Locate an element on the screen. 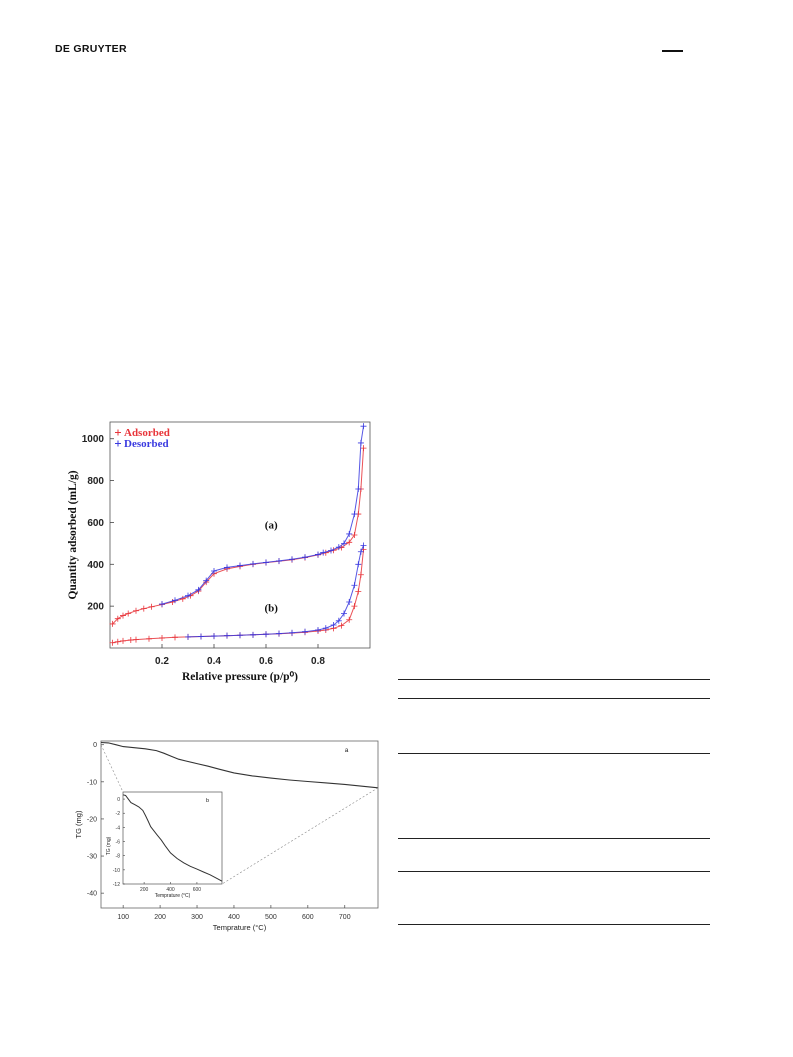  inset-x-tick-label: 600 is located at coordinates (197, 890).